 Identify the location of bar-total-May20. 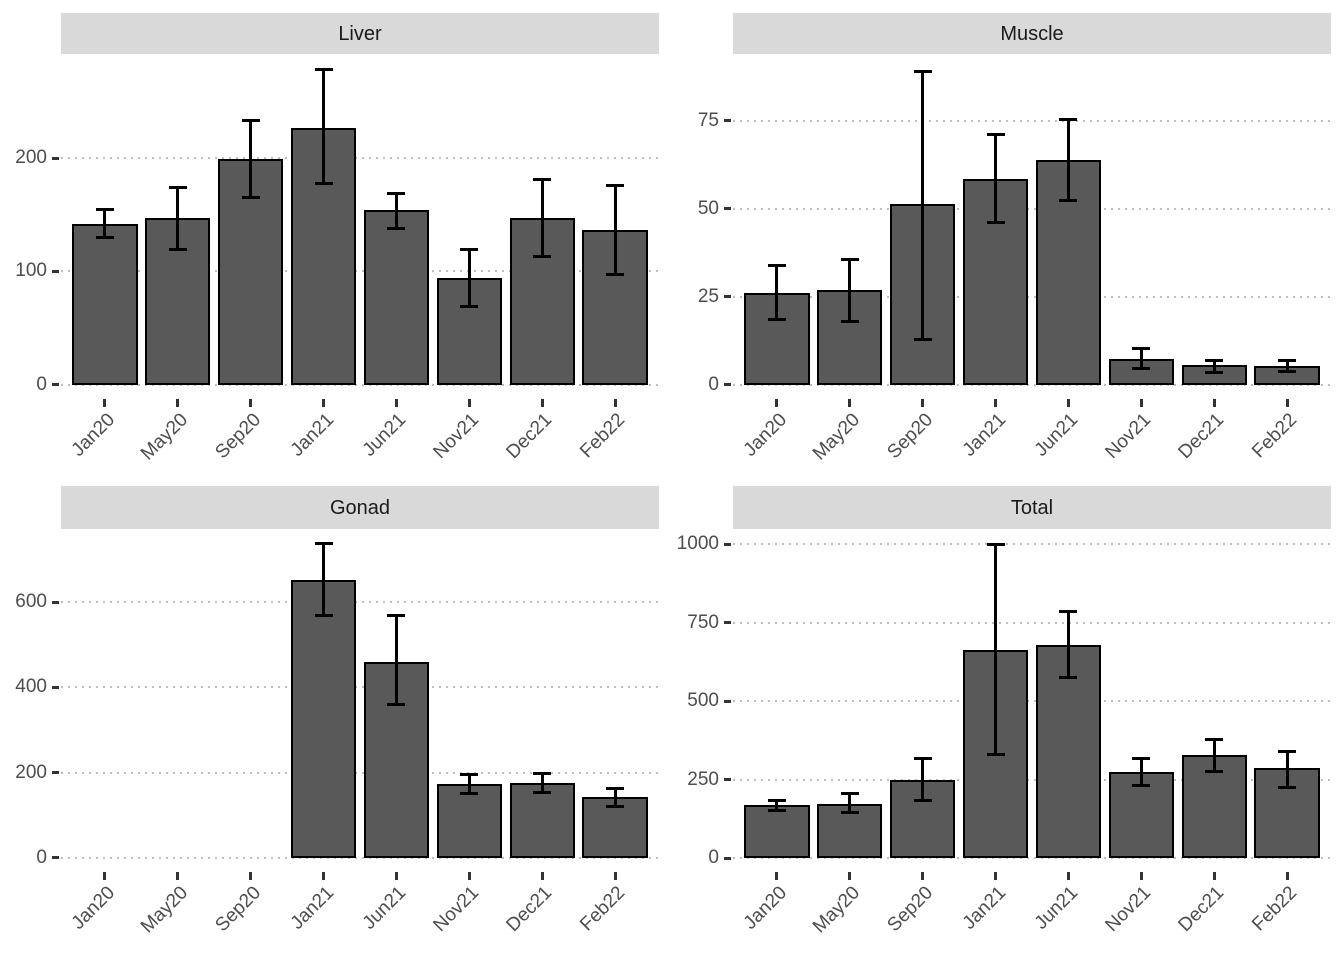
(849, 830).